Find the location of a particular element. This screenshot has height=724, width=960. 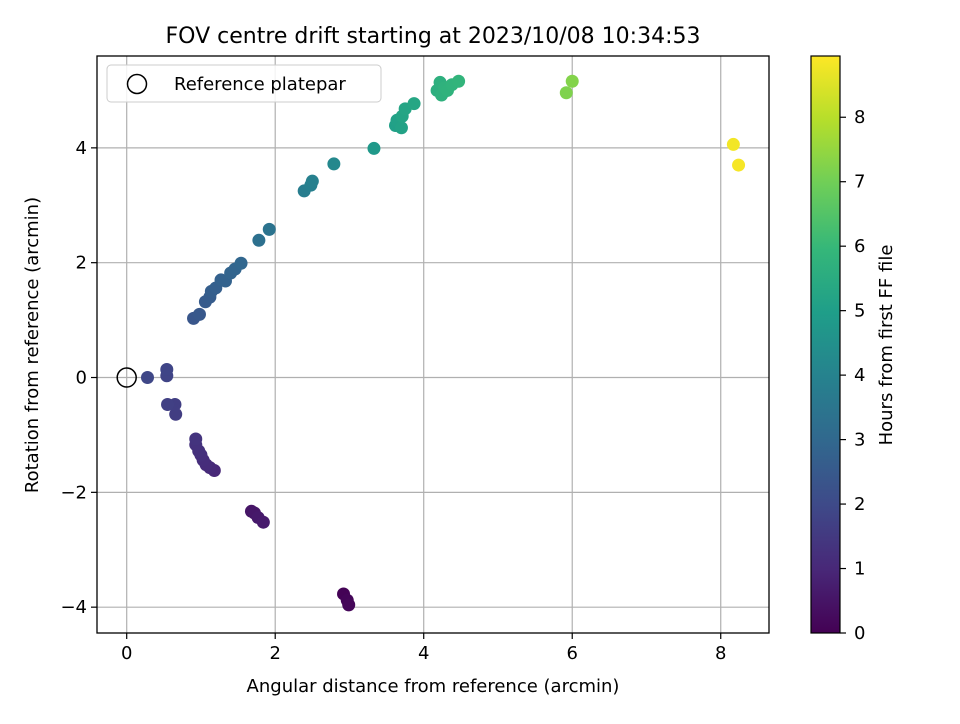

y-axis-label: Rotation from reference (arcmin) is located at coordinates (32, 345).